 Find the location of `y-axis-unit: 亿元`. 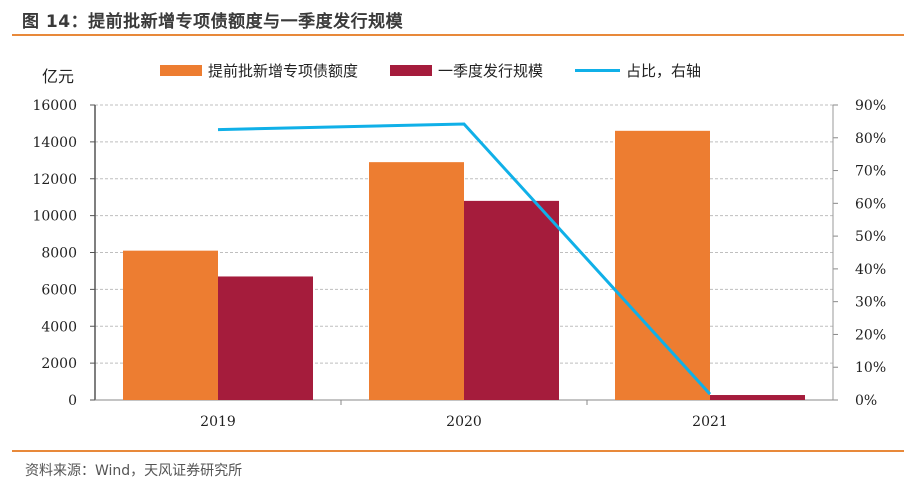

y-axis-unit: 亿元 is located at coordinates (58, 76).